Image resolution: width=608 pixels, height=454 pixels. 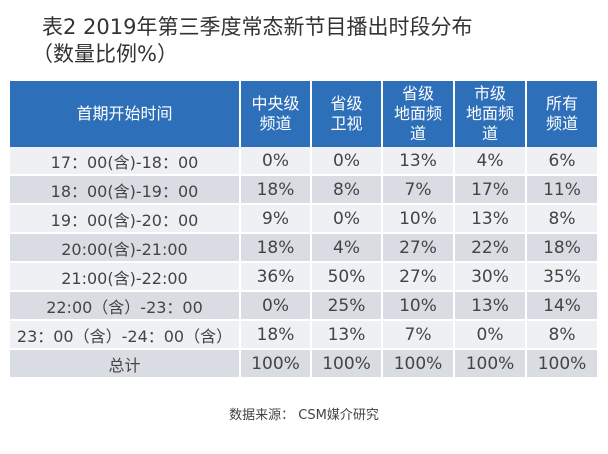 I want to click on time-slot-cell: 17：00(含)-18：00, so click(x=125, y=161).